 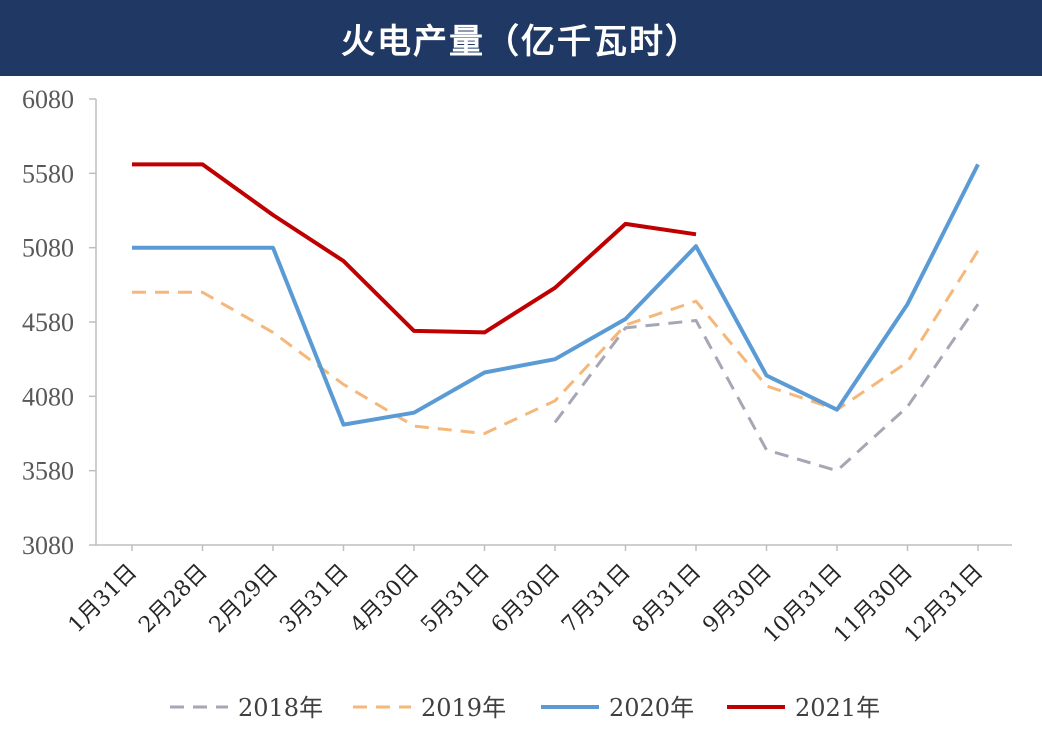 I want to click on chart-title-bar: 火电产量（亿千瓦时）, so click(x=521, y=38).